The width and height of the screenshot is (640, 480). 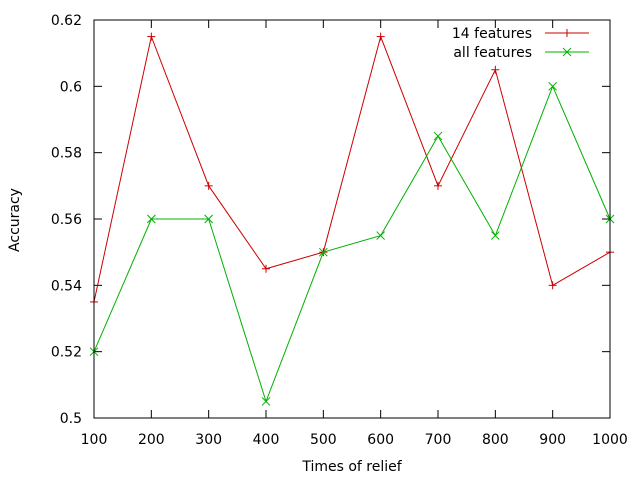 I want to click on x-tick-label: 400, so click(x=266, y=440).